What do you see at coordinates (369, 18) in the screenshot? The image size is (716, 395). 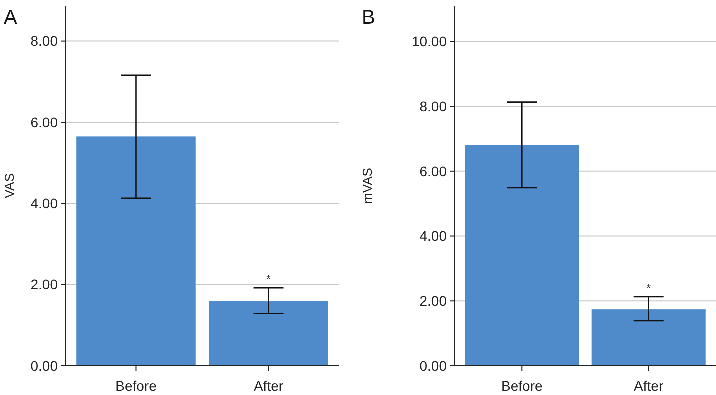 I see `chart-title: B` at bounding box center [369, 18].